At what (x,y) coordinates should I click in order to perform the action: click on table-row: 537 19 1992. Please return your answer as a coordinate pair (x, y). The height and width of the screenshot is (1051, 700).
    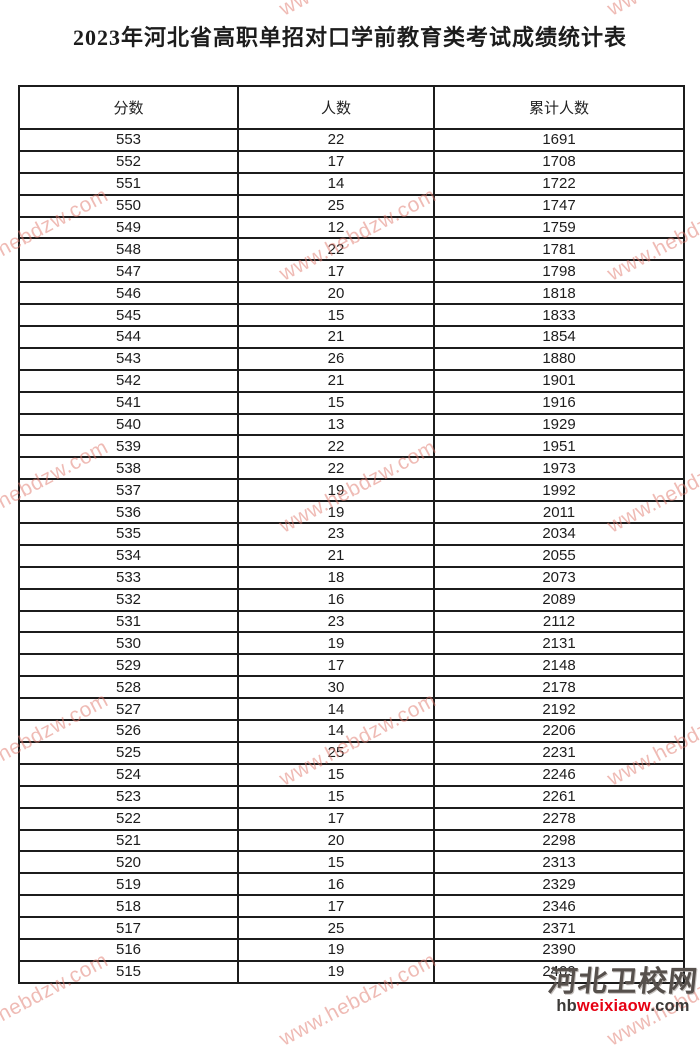
    Looking at the image, I should click on (351, 490).